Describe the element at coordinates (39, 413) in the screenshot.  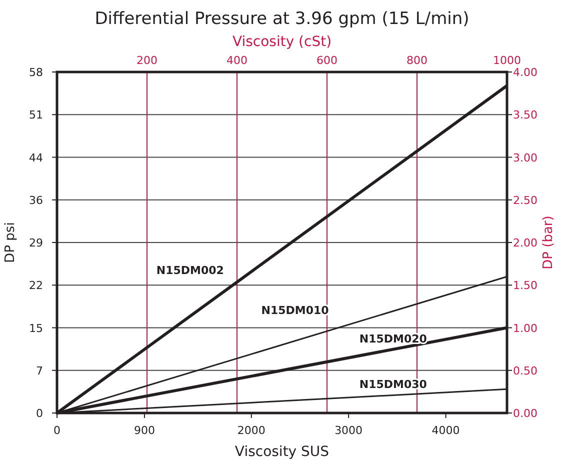
I see `y-tick-label: 0` at that location.